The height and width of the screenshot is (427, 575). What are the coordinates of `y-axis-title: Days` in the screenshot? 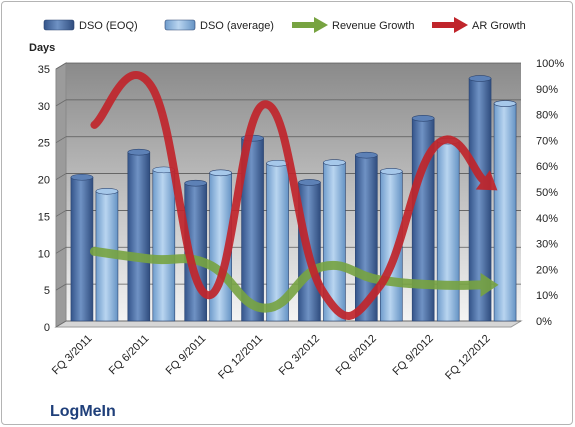 It's located at (42, 48).